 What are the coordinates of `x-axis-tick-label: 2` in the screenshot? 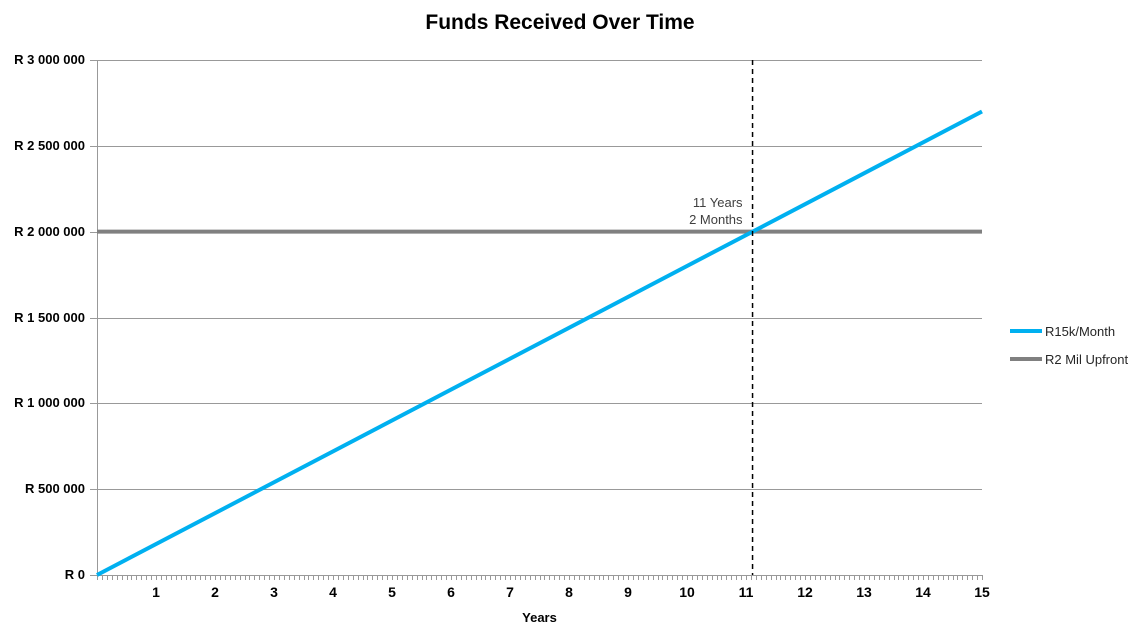 It's located at (215, 592).